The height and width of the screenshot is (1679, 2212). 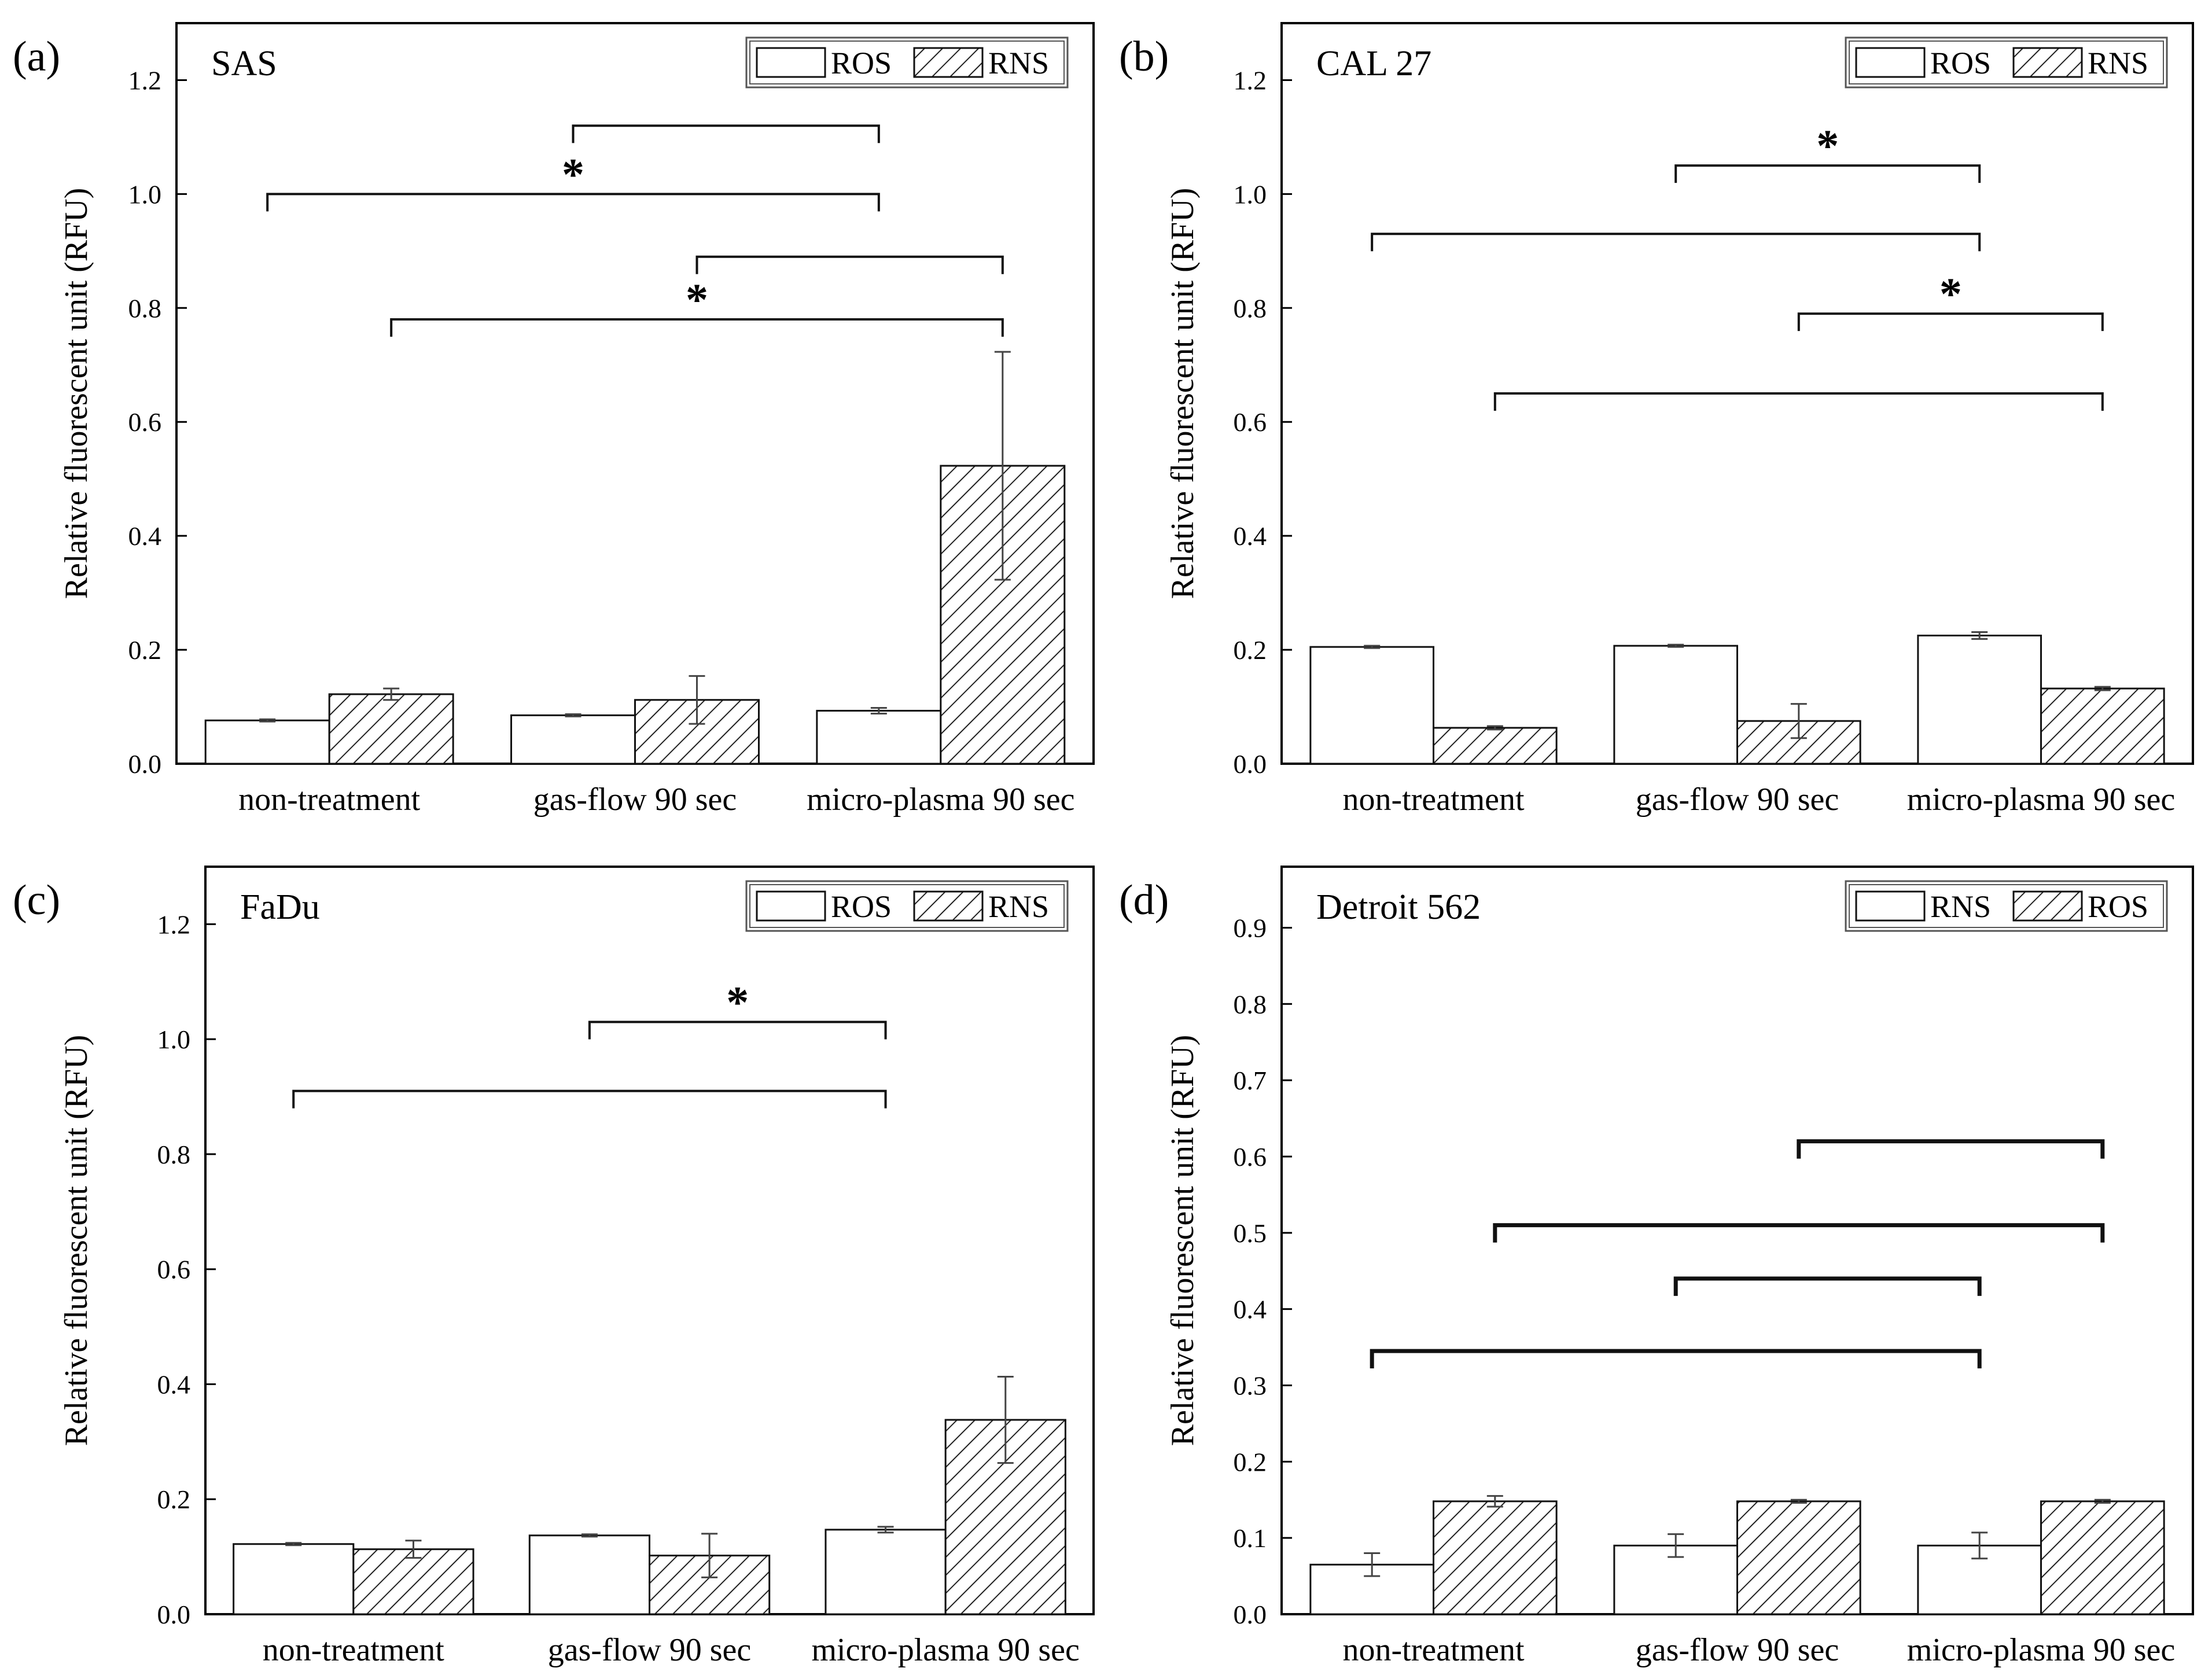 I want to click on y-tick-label: 0.7, so click(x=1250, y=1080).